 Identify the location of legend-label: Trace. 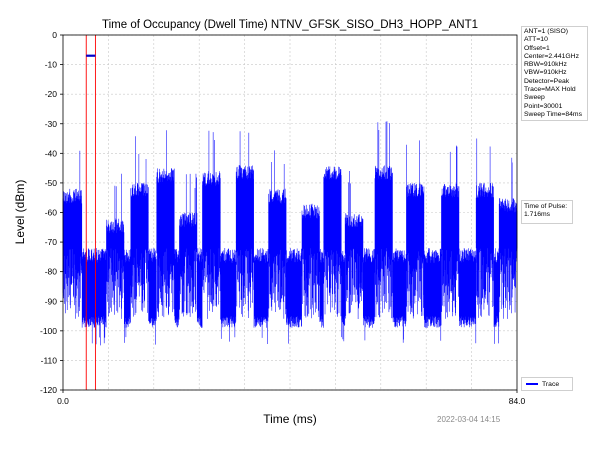
(551, 384).